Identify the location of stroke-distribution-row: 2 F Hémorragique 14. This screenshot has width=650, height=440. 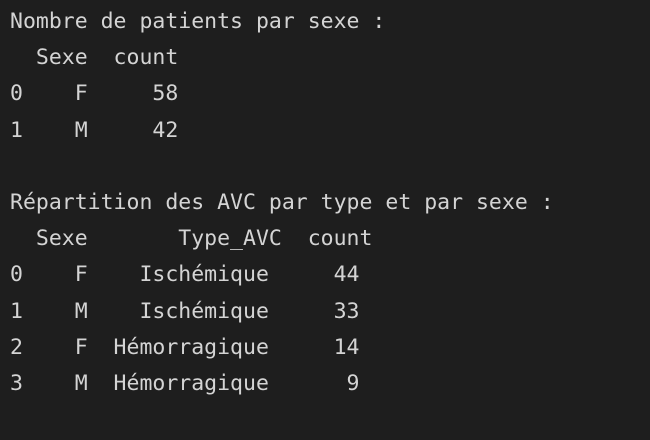
(185, 347).